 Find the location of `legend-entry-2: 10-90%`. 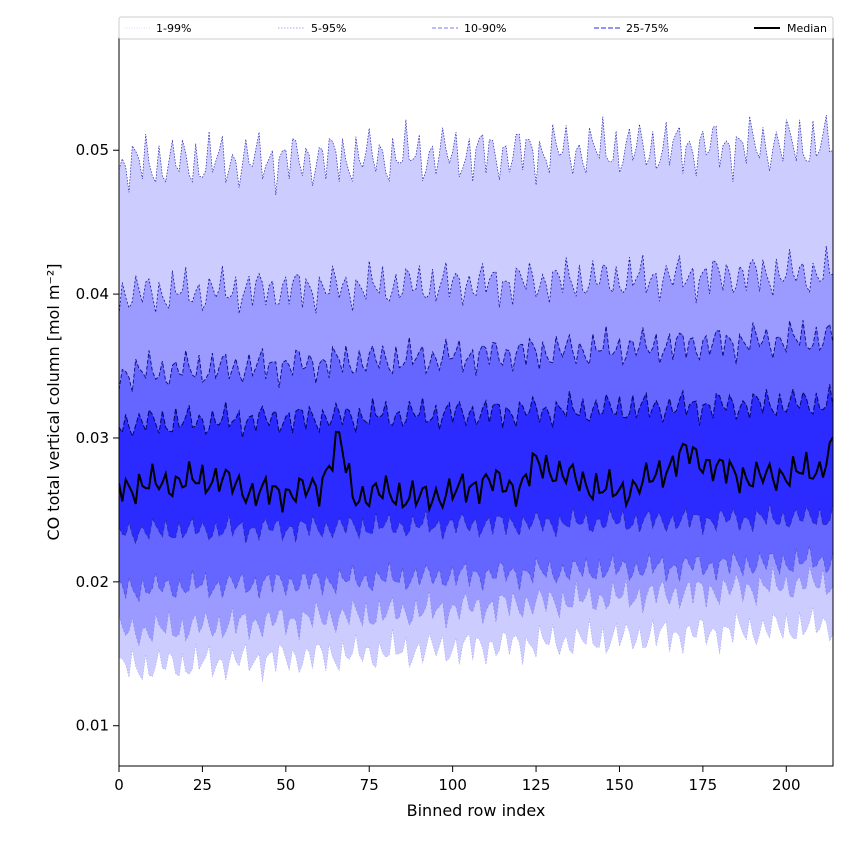

legend-entry-2: 10-90% is located at coordinates (469, 28).